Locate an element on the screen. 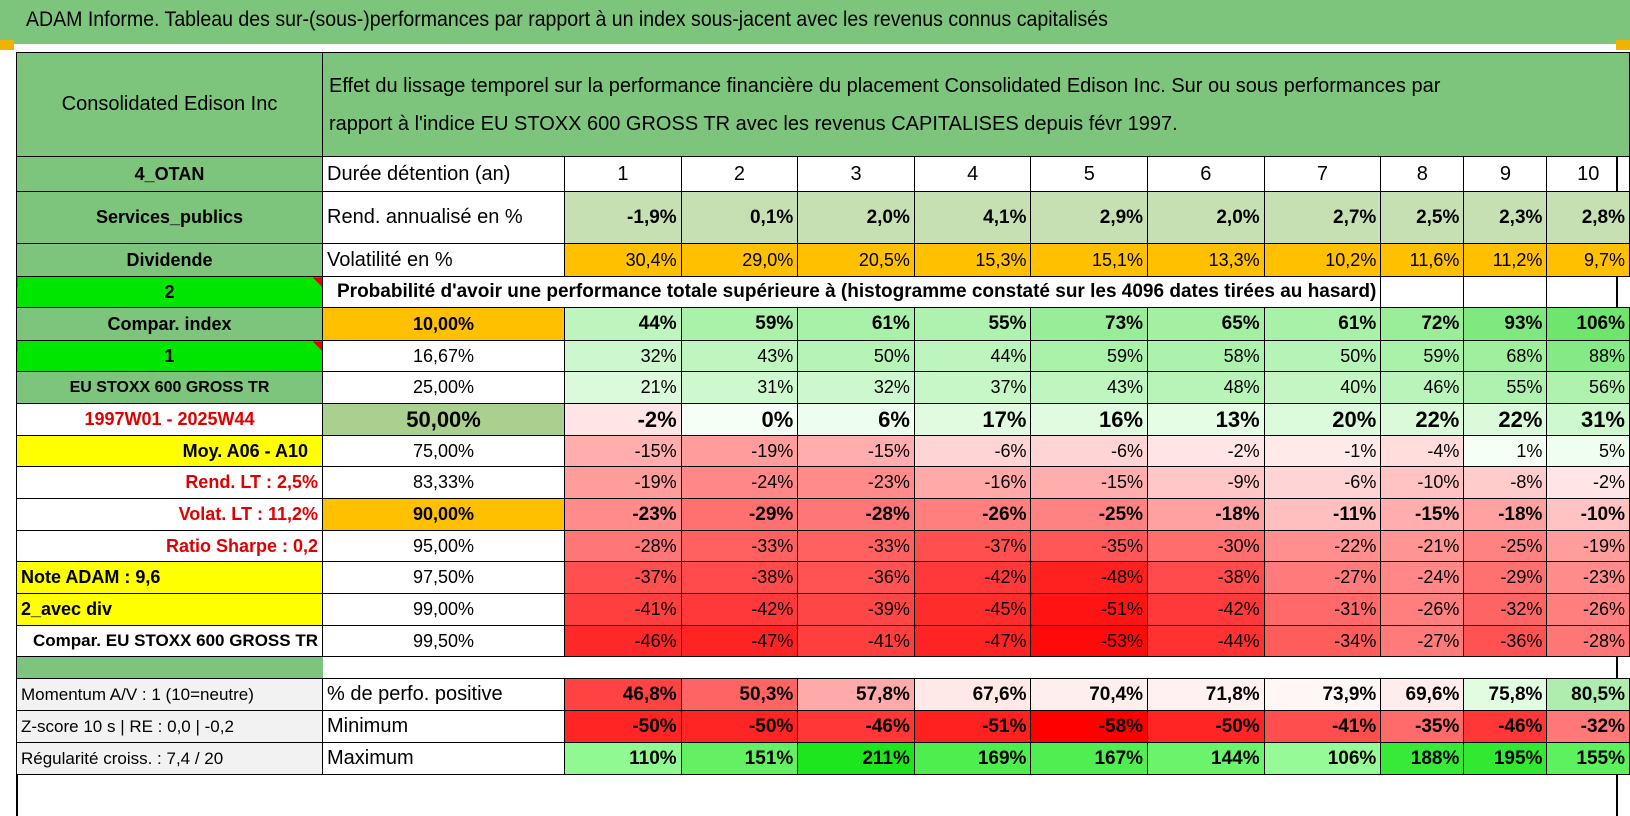 The width and height of the screenshot is (1630, 816). probability-value: -24% is located at coordinates (739, 482).